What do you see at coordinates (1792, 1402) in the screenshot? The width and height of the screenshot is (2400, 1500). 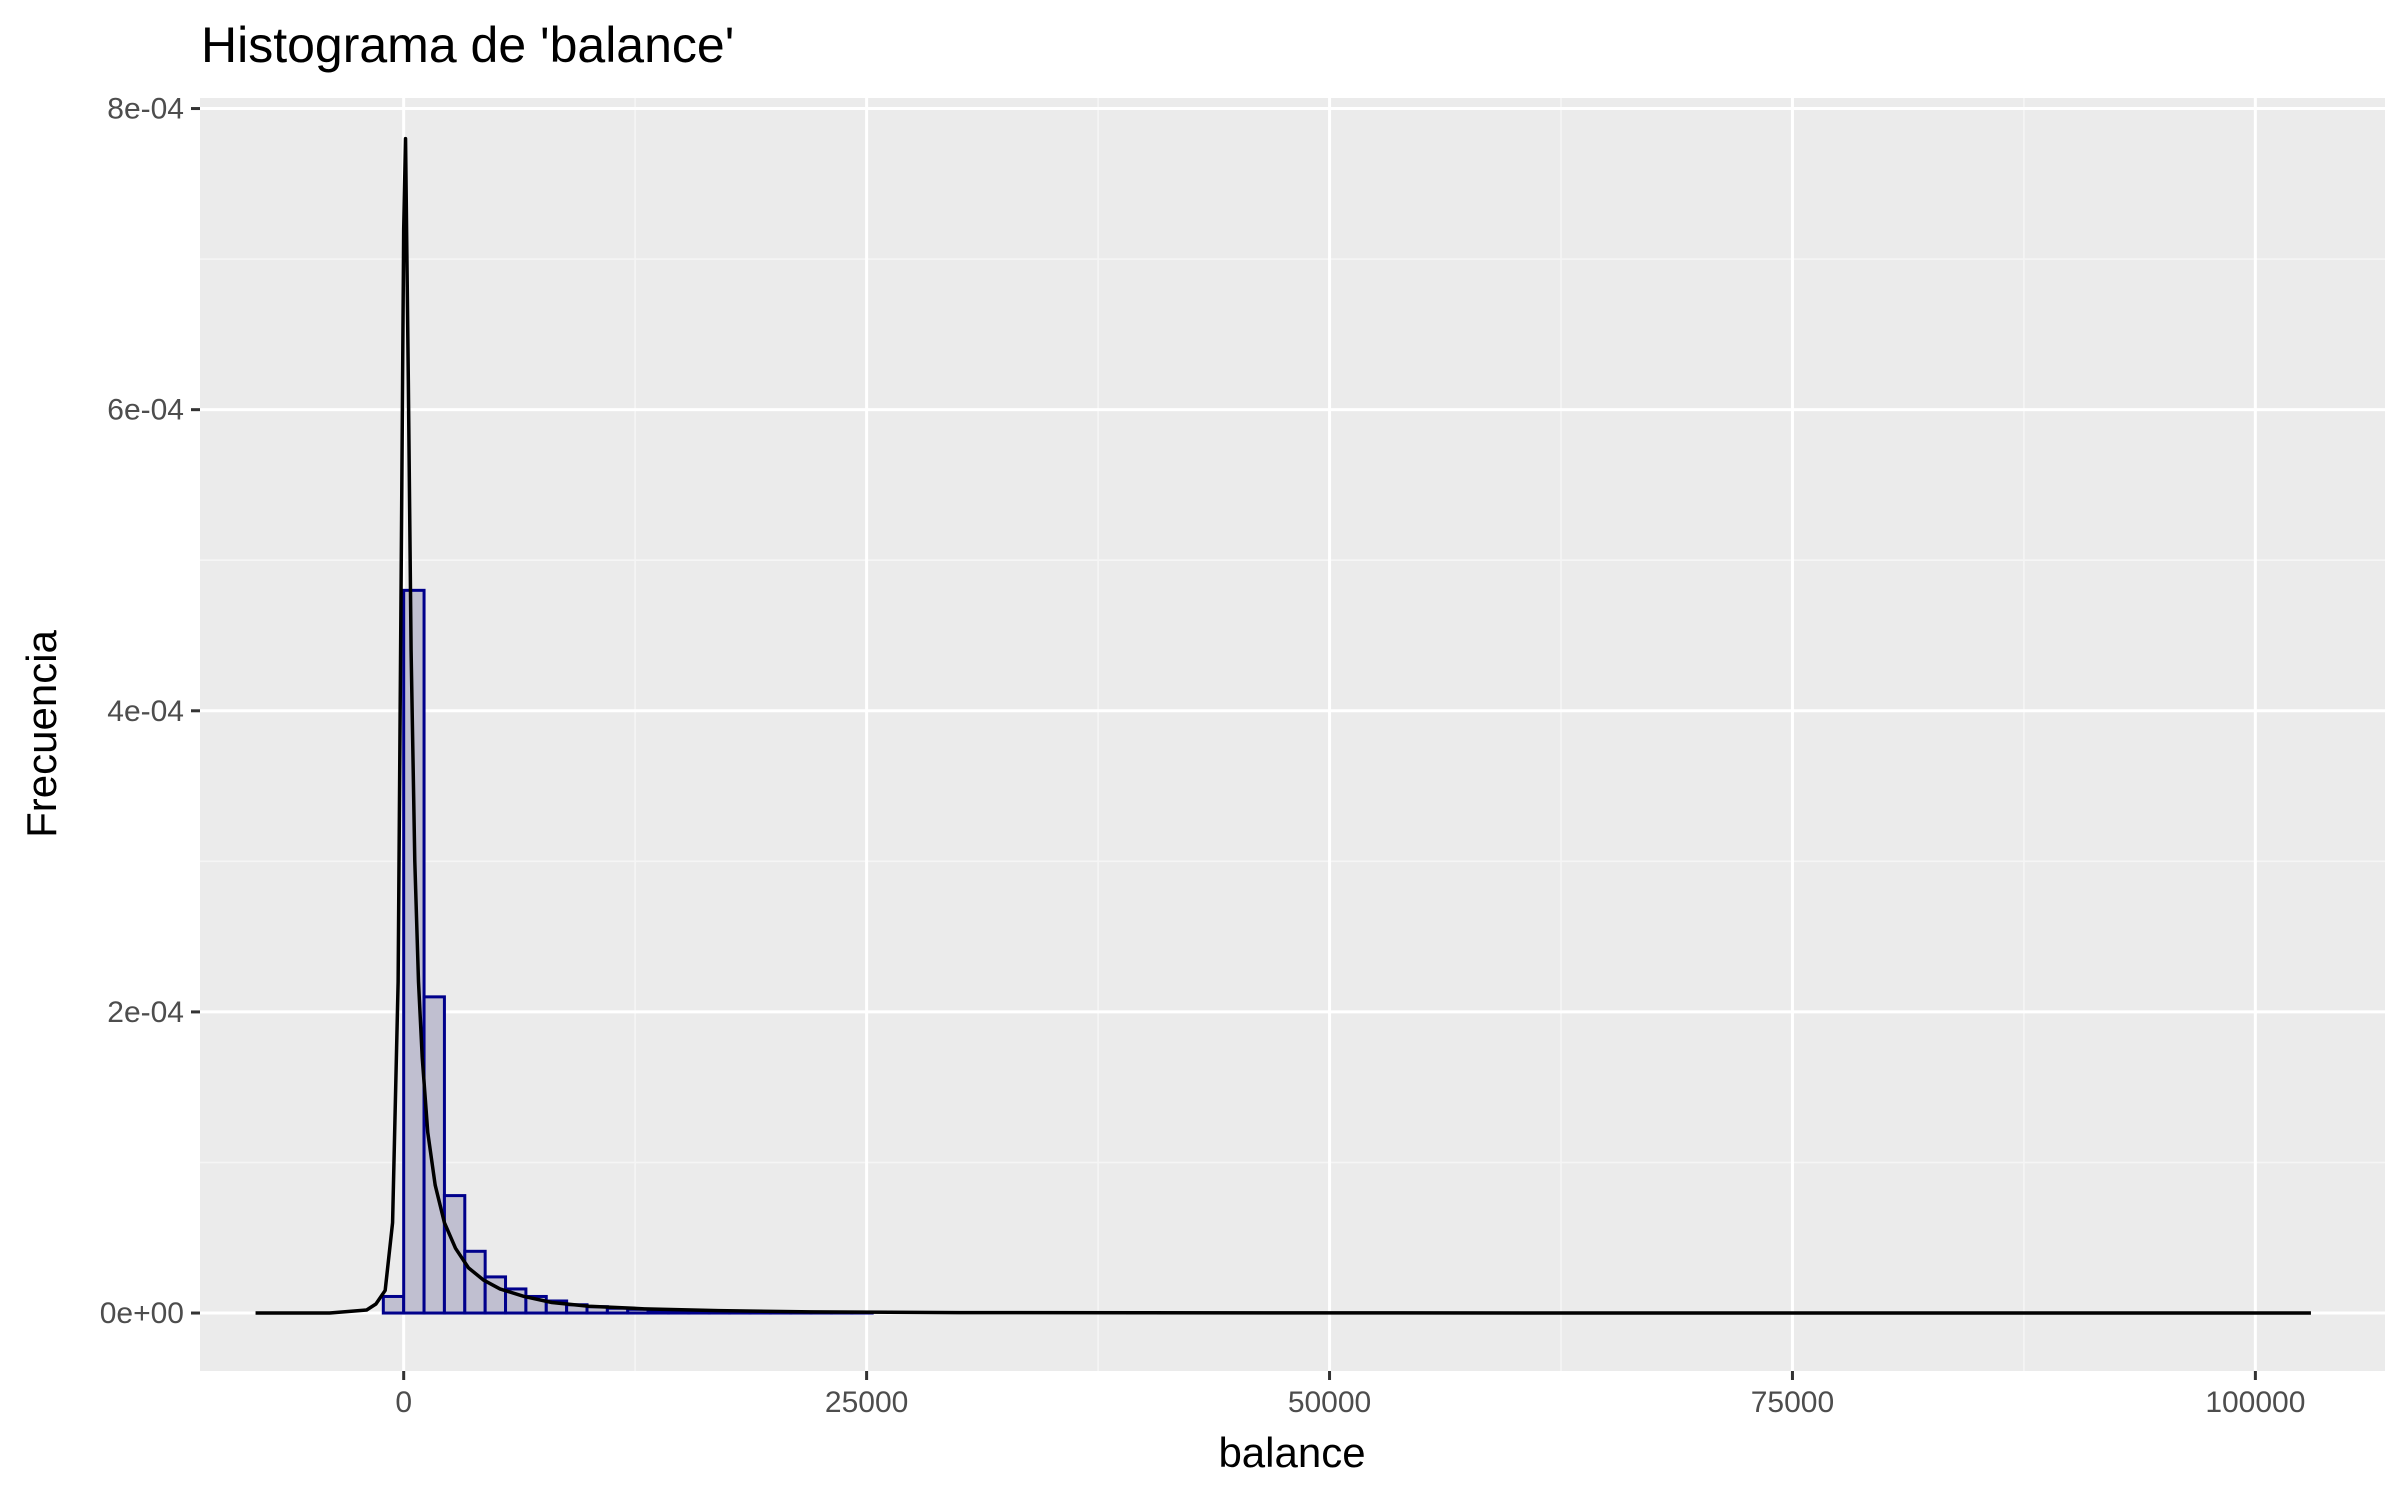 I see `x-tick-label: 75000` at bounding box center [1792, 1402].